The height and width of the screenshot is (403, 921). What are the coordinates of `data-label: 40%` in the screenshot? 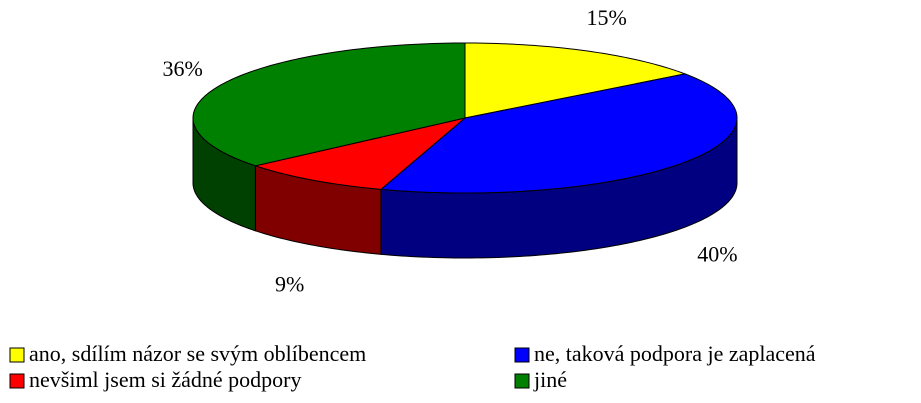 It's located at (717, 254).